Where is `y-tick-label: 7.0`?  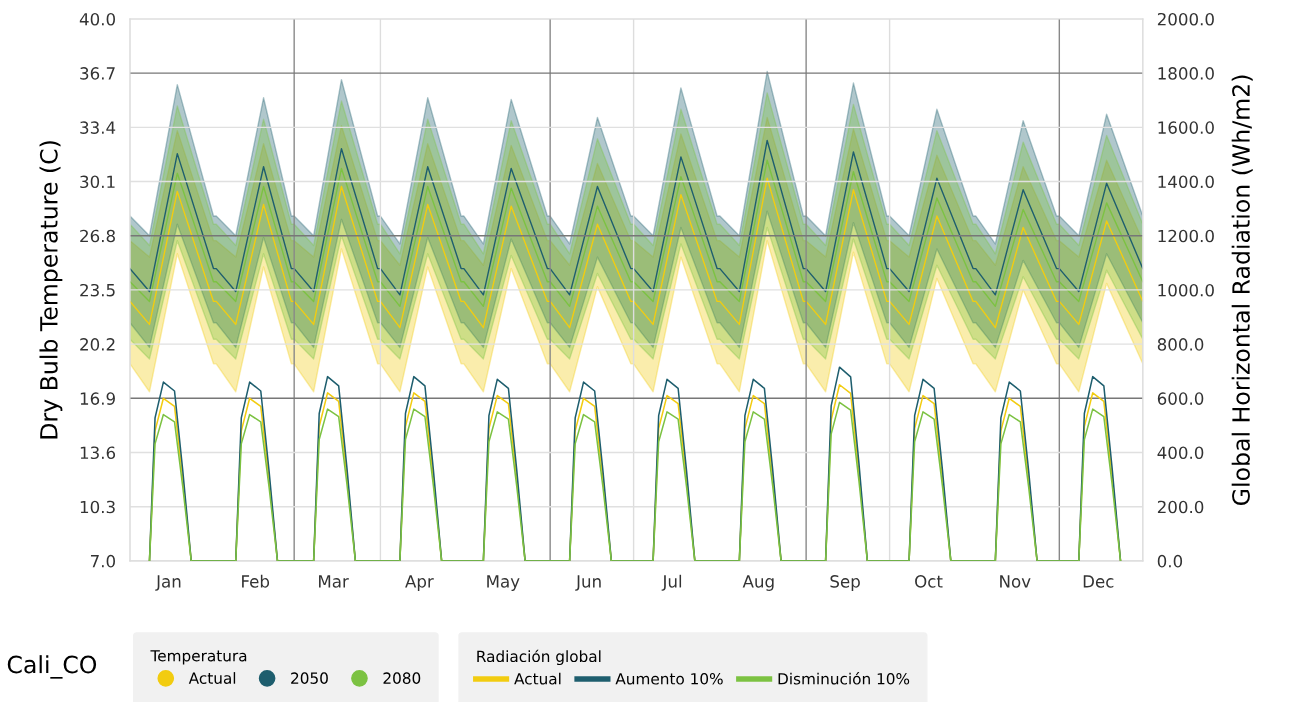
y-tick-label: 7.0 is located at coordinates (103, 561).